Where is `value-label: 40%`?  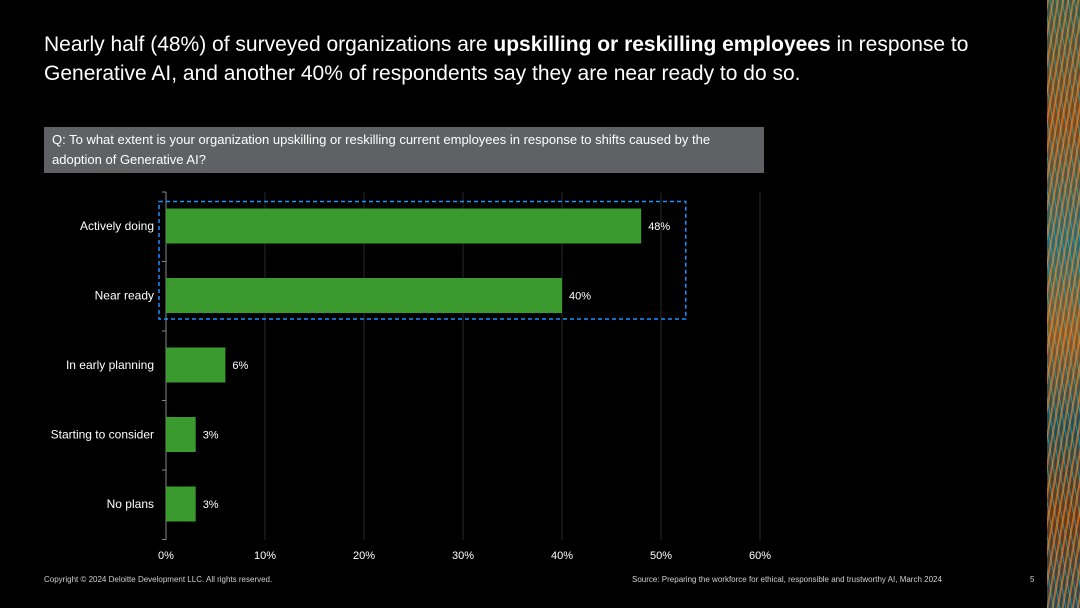
value-label: 40% is located at coordinates (580, 297).